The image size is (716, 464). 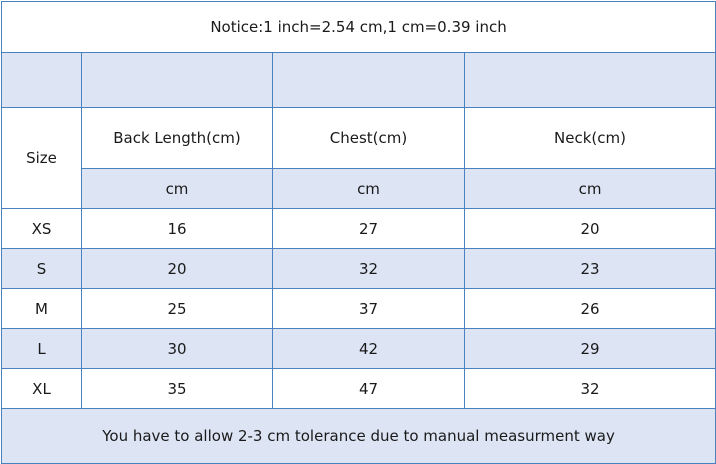 What do you see at coordinates (589, 228) in the screenshot?
I see `neck-cell: 20` at bounding box center [589, 228].